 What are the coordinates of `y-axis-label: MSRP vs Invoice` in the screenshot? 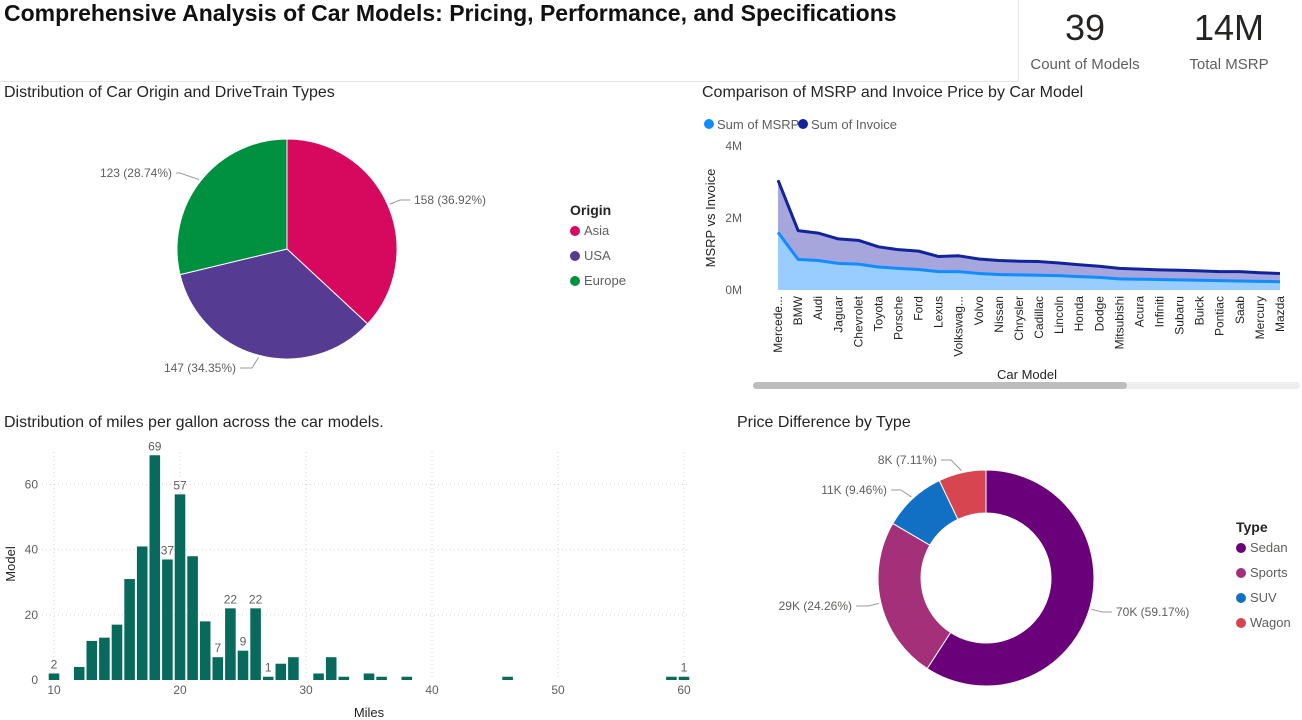 It's located at (710, 218).